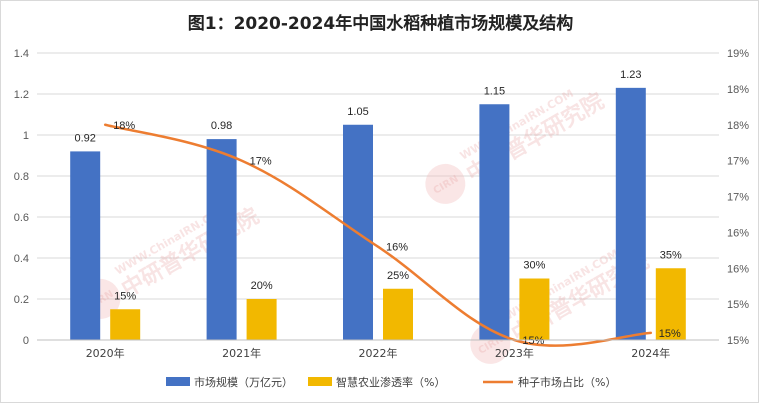 This screenshot has height=404, width=759. I want to click on y-left-tick-label: 1.2, so click(21, 95).